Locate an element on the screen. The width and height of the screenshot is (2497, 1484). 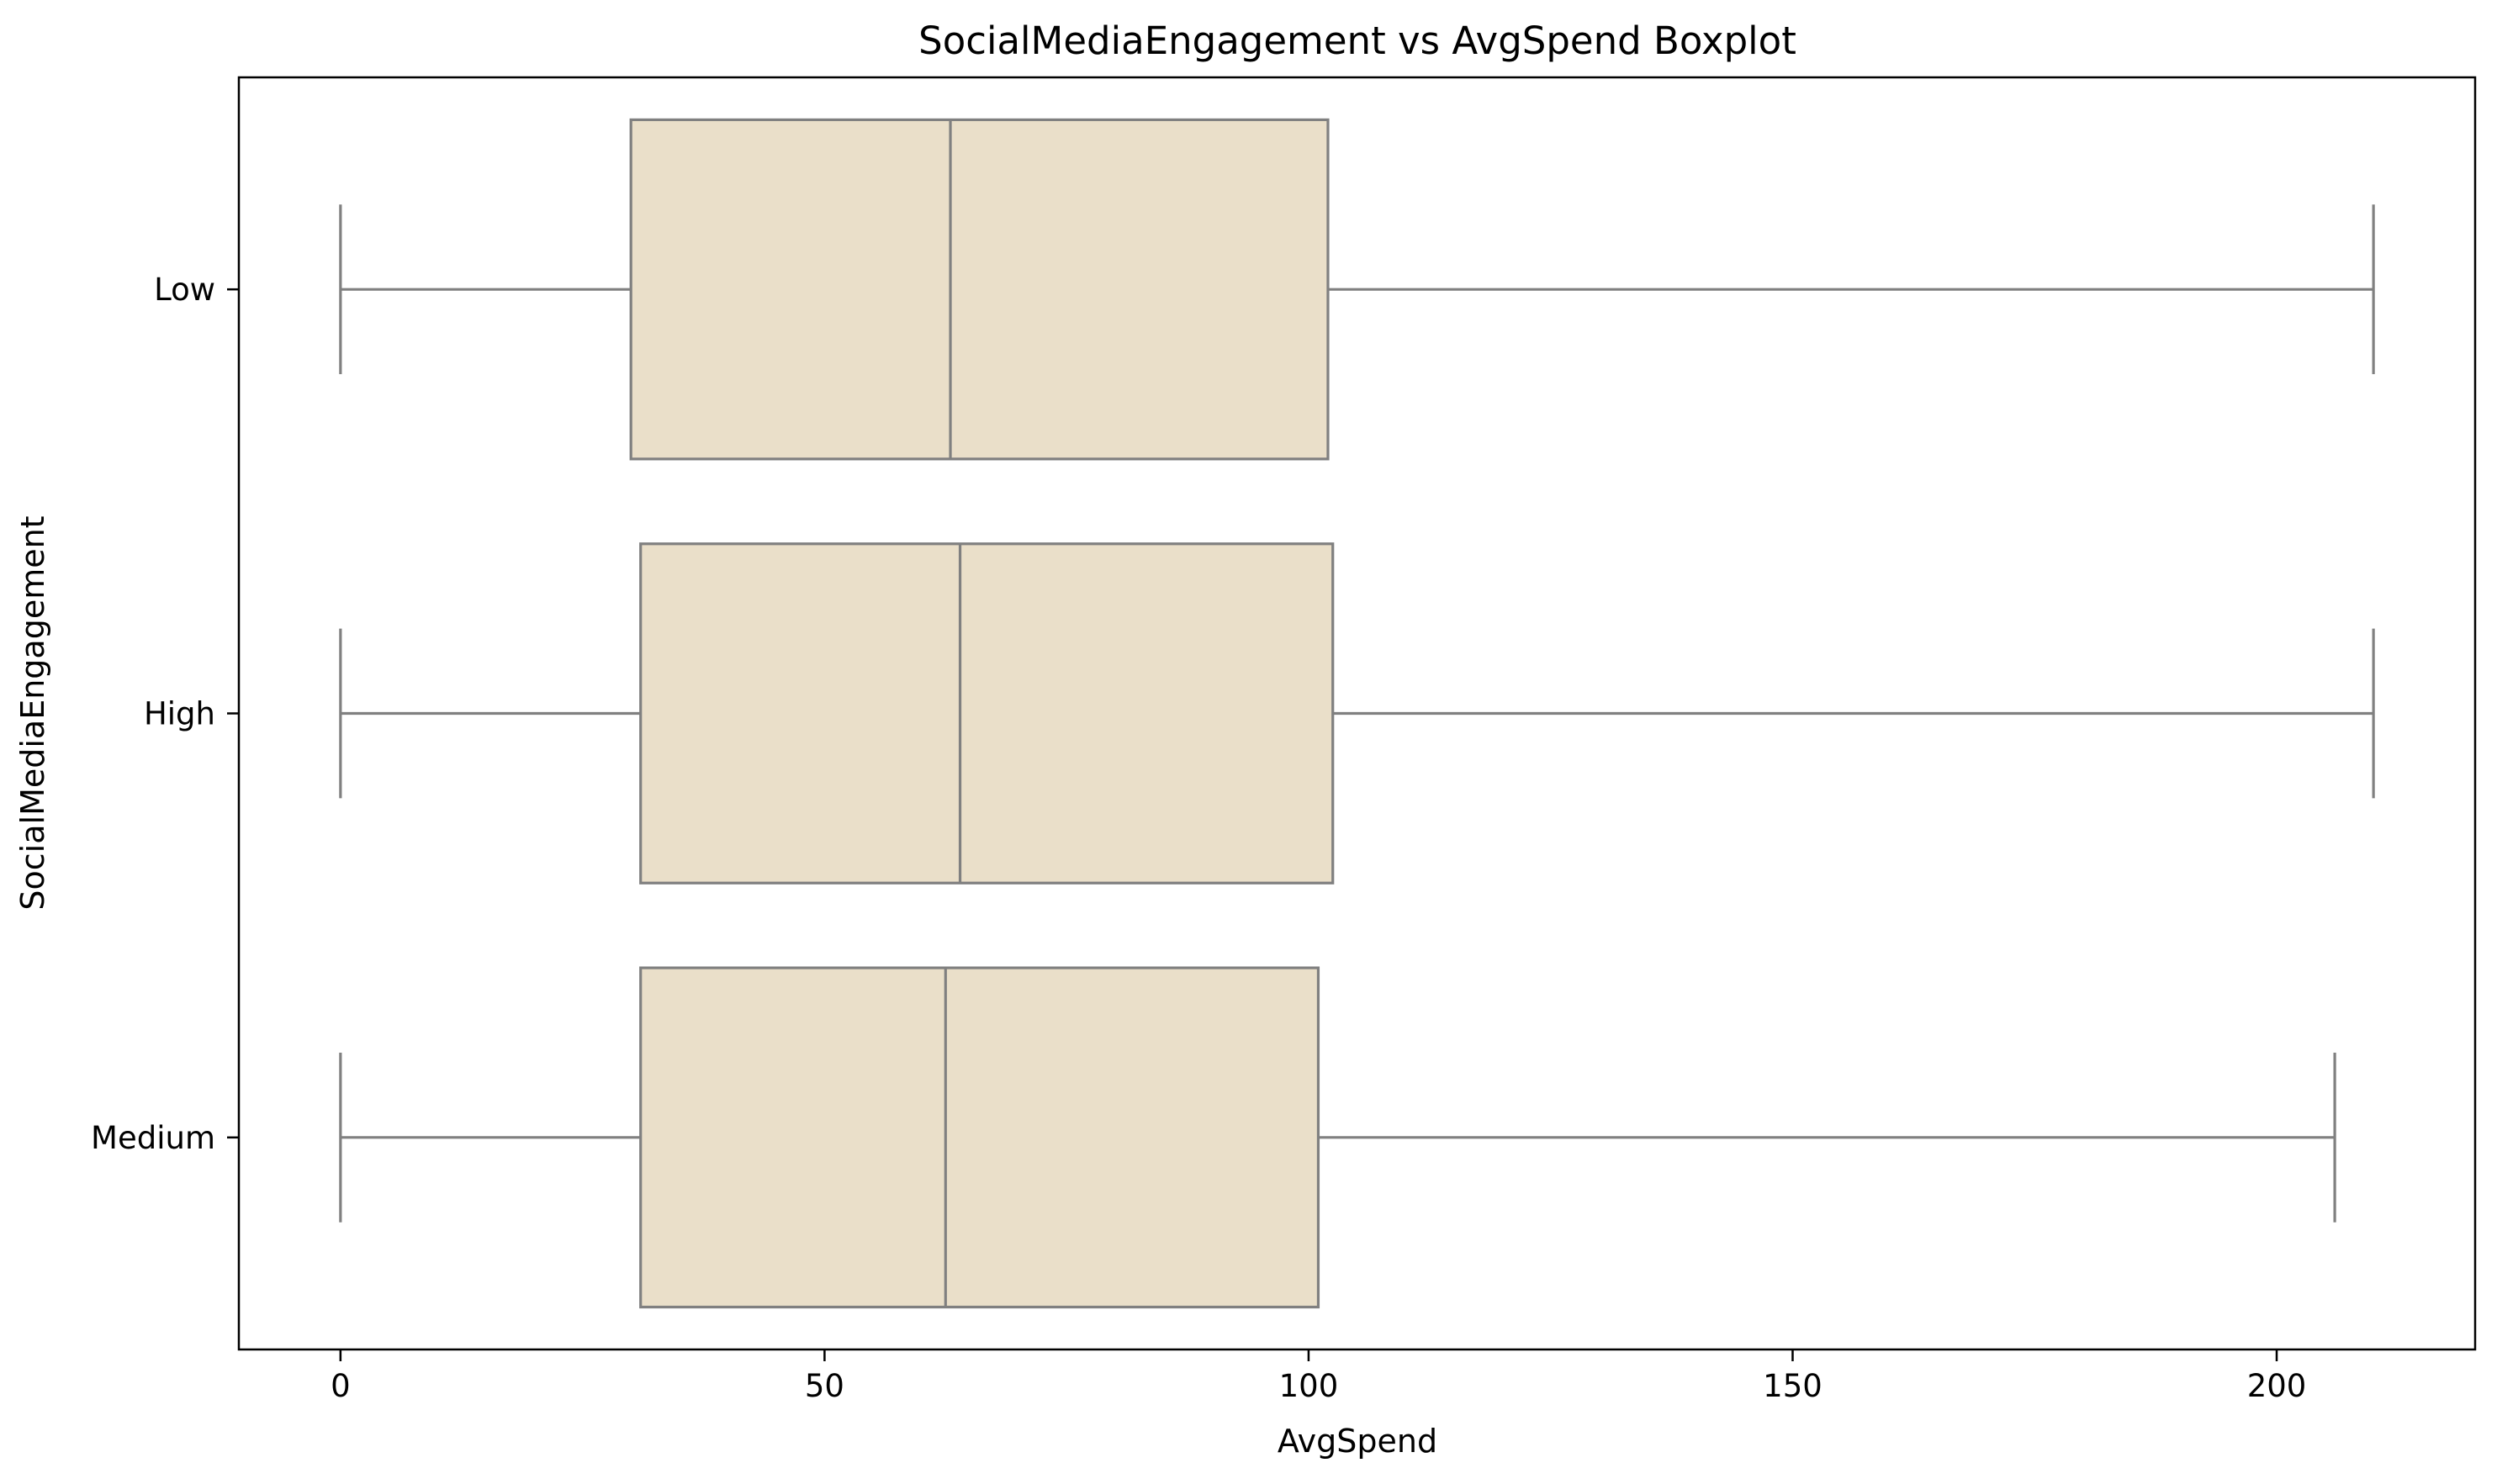
x-tick-label: 50 is located at coordinates (824, 1386).